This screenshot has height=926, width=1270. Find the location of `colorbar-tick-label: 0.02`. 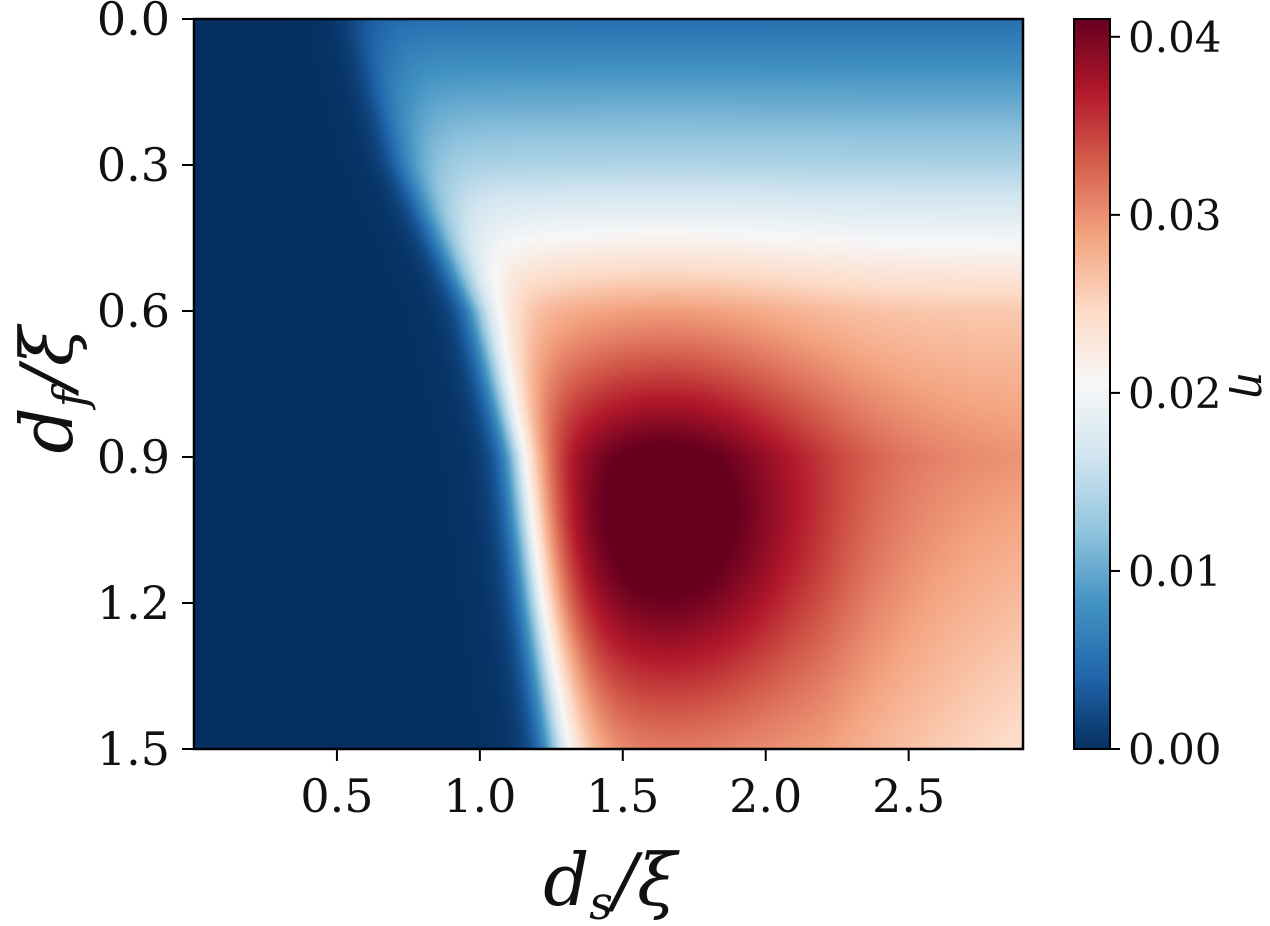

colorbar-tick-label: 0.02 is located at coordinates (1175, 393).